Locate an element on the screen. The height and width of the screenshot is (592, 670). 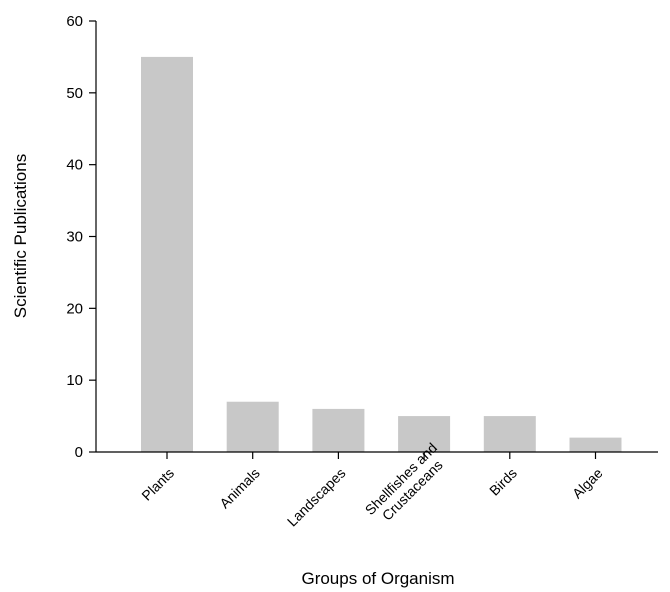
x-tick-label-line: Animals is located at coordinates (239, 488).